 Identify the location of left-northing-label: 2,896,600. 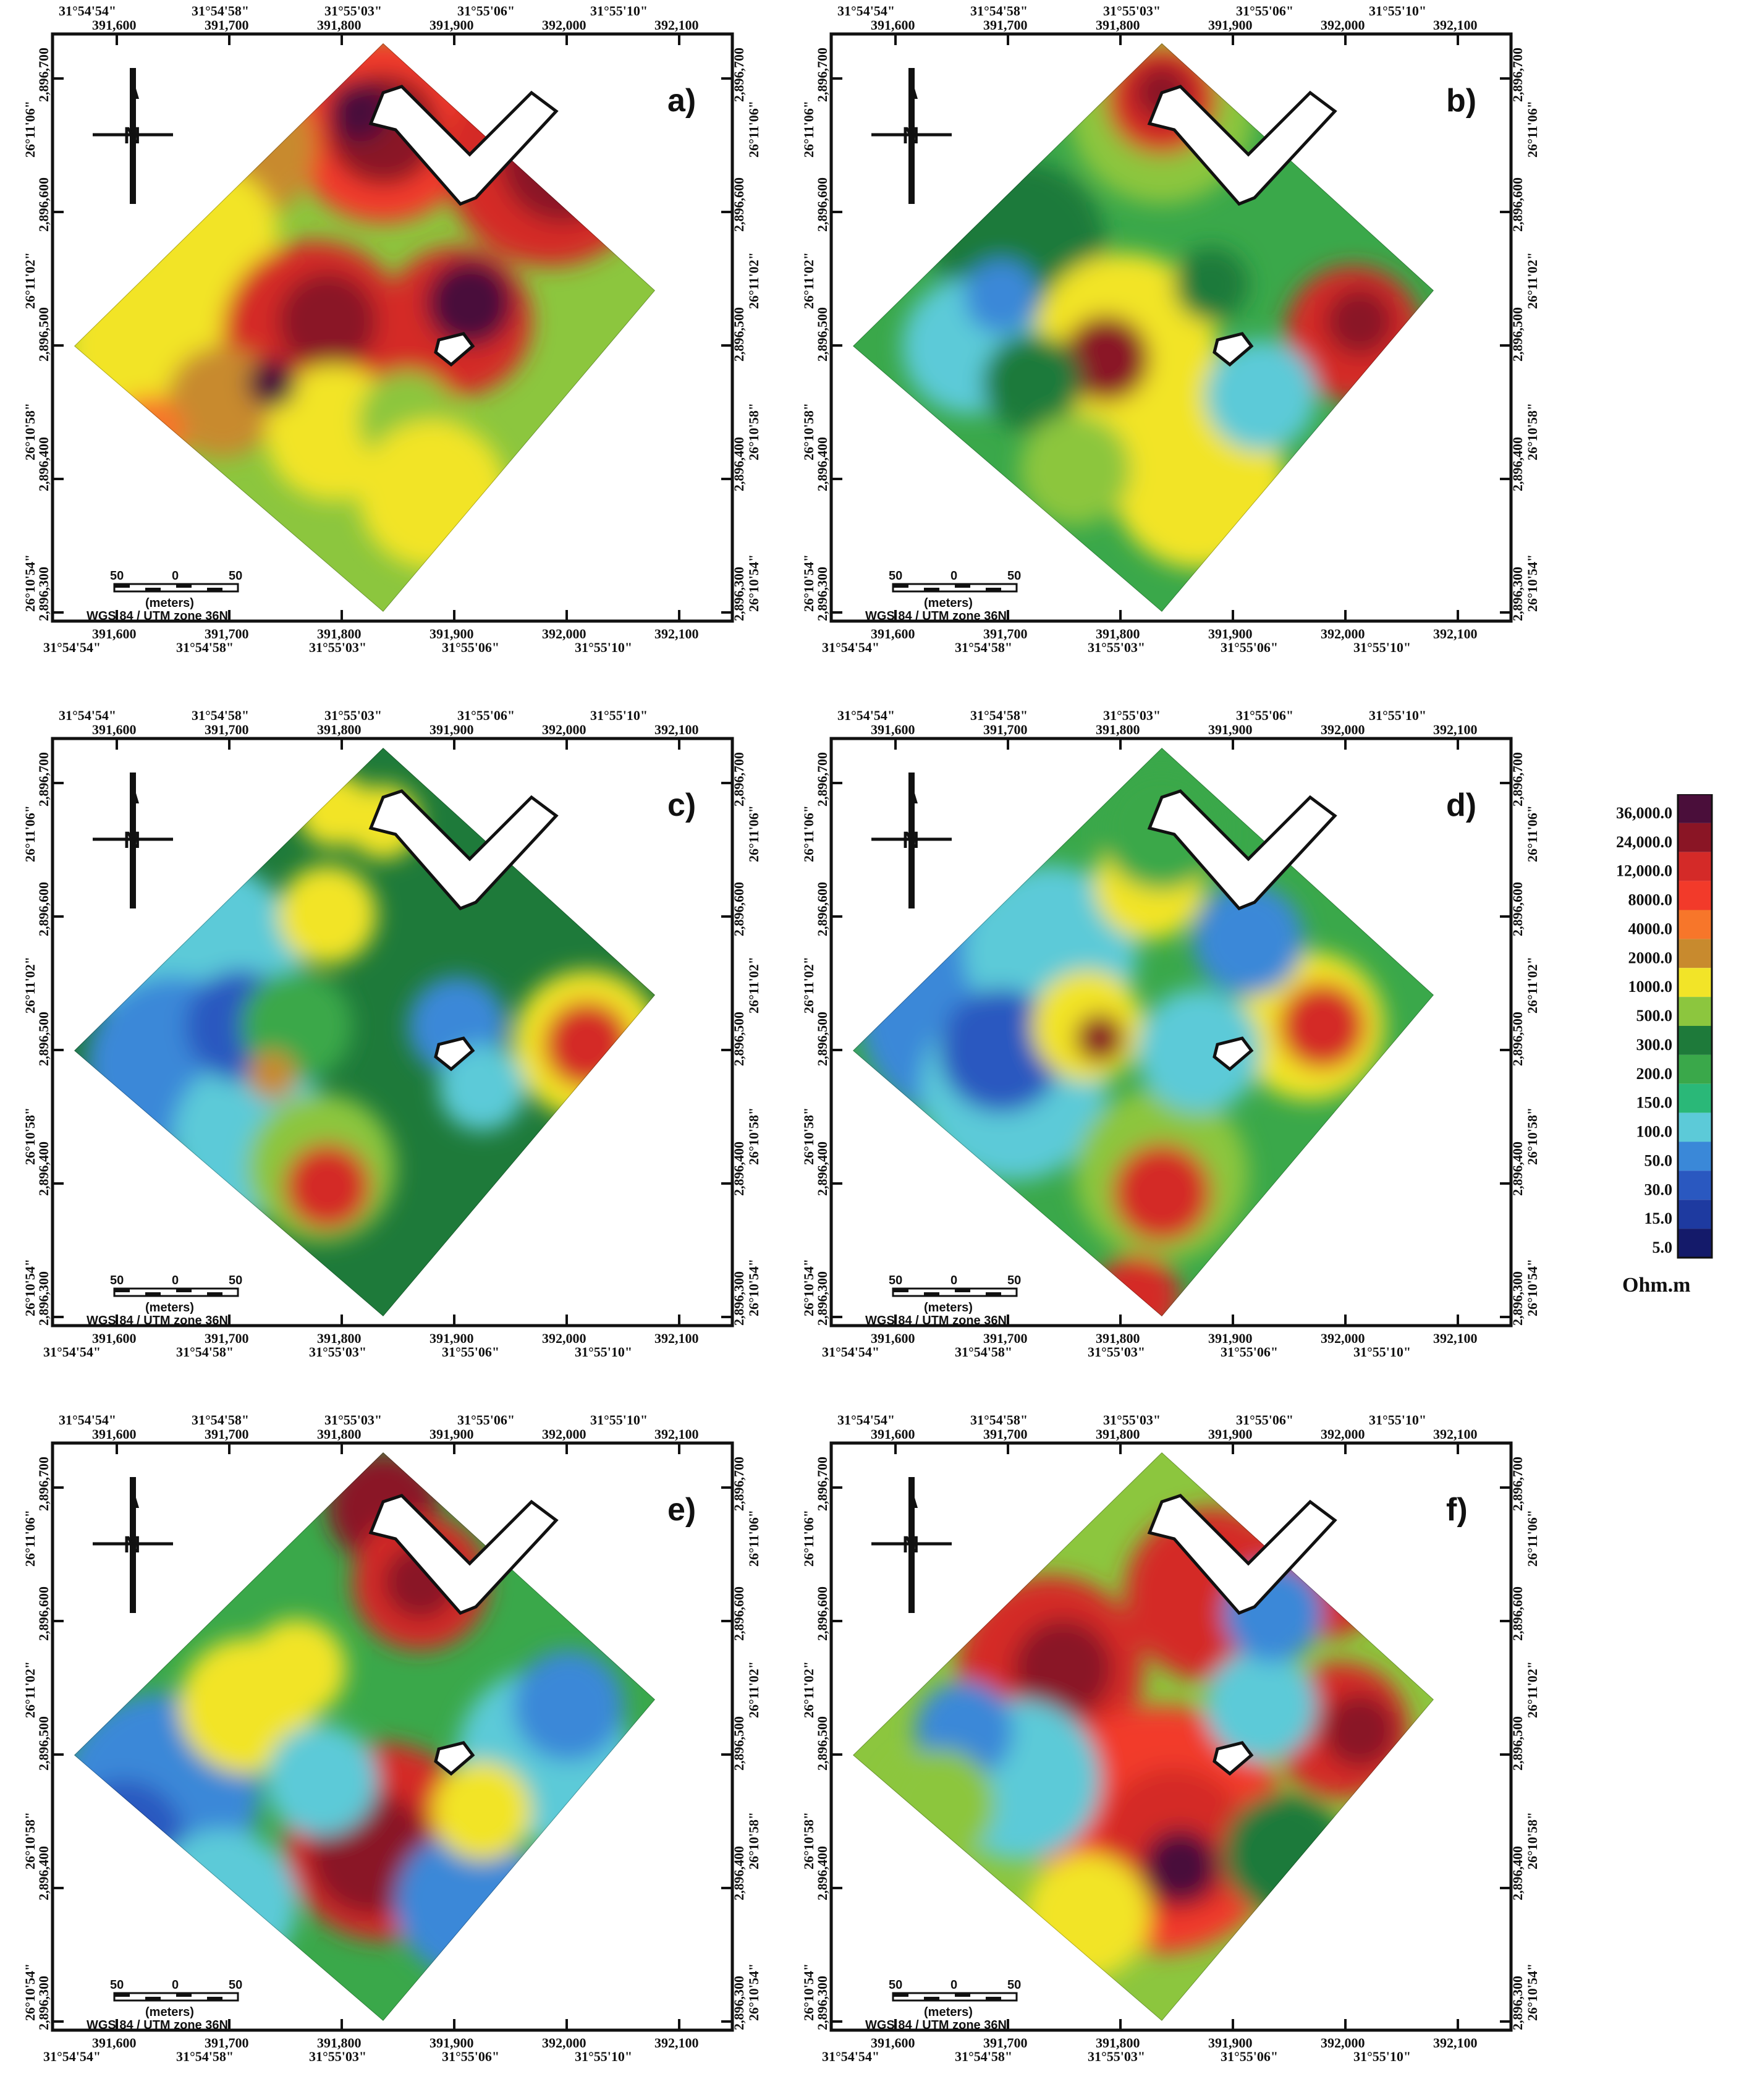
(43, 1613).